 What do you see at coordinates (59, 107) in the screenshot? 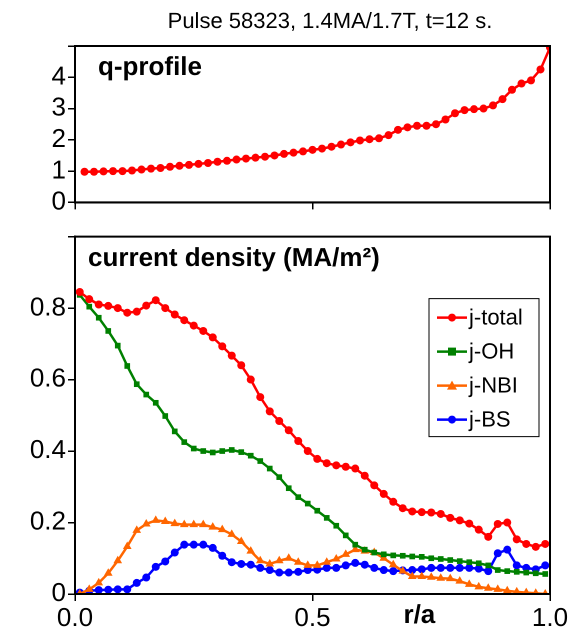
I see `y-tick-label: 3` at bounding box center [59, 107].